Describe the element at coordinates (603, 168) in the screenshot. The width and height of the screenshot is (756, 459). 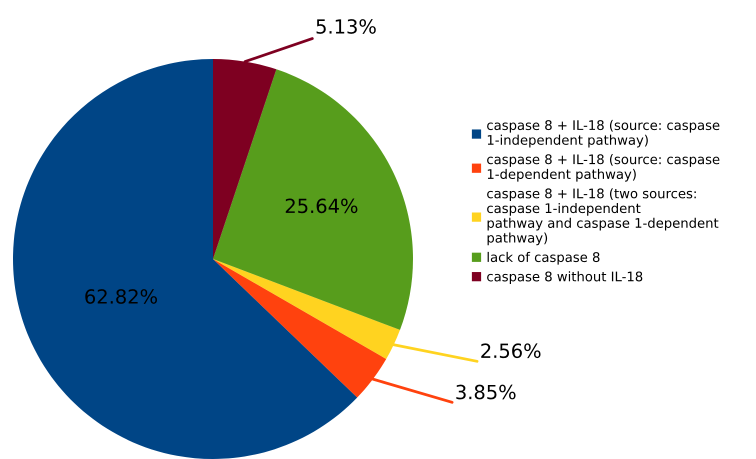
I see `legend-label: caspase 8 + IL-18 (source: caspase 1-dependent pathway)` at that location.